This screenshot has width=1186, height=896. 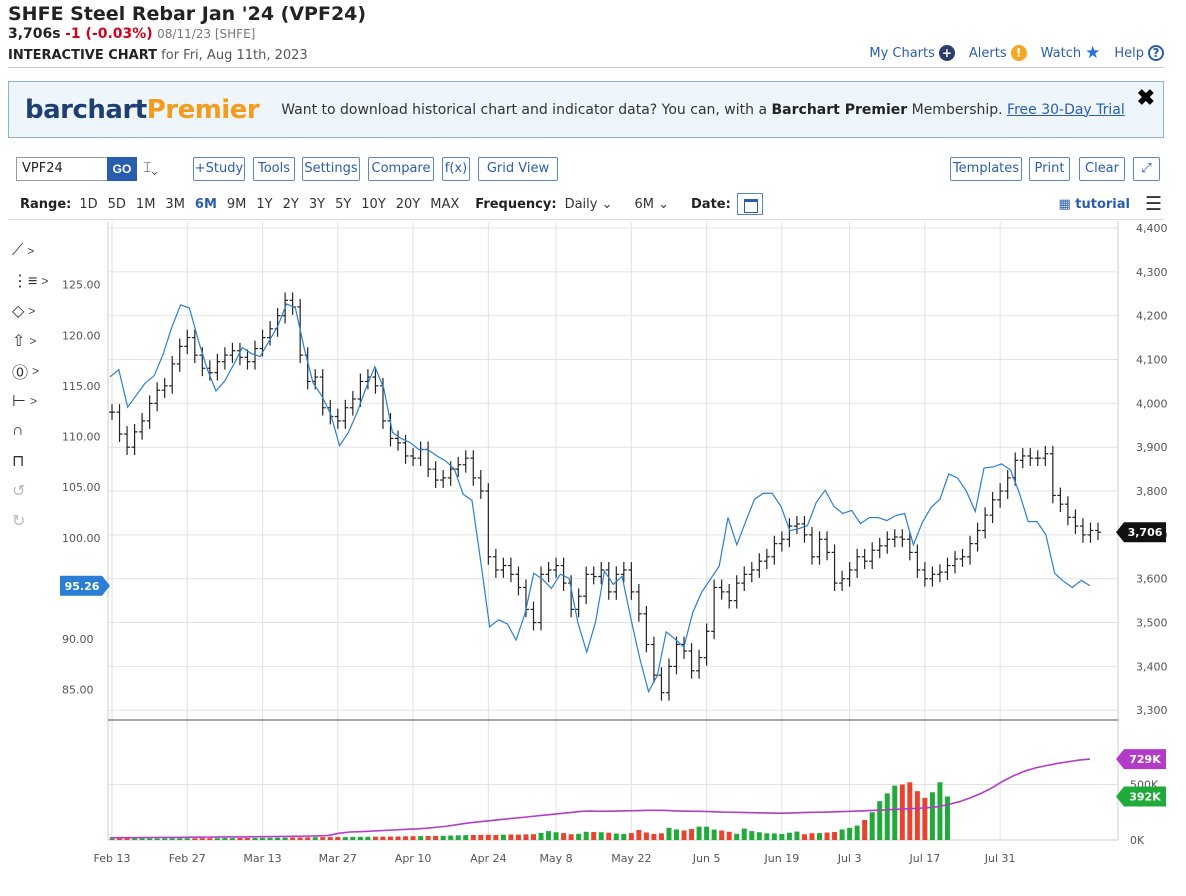 What do you see at coordinates (1061, 53) in the screenshot?
I see `watch-label: Watch` at bounding box center [1061, 53].